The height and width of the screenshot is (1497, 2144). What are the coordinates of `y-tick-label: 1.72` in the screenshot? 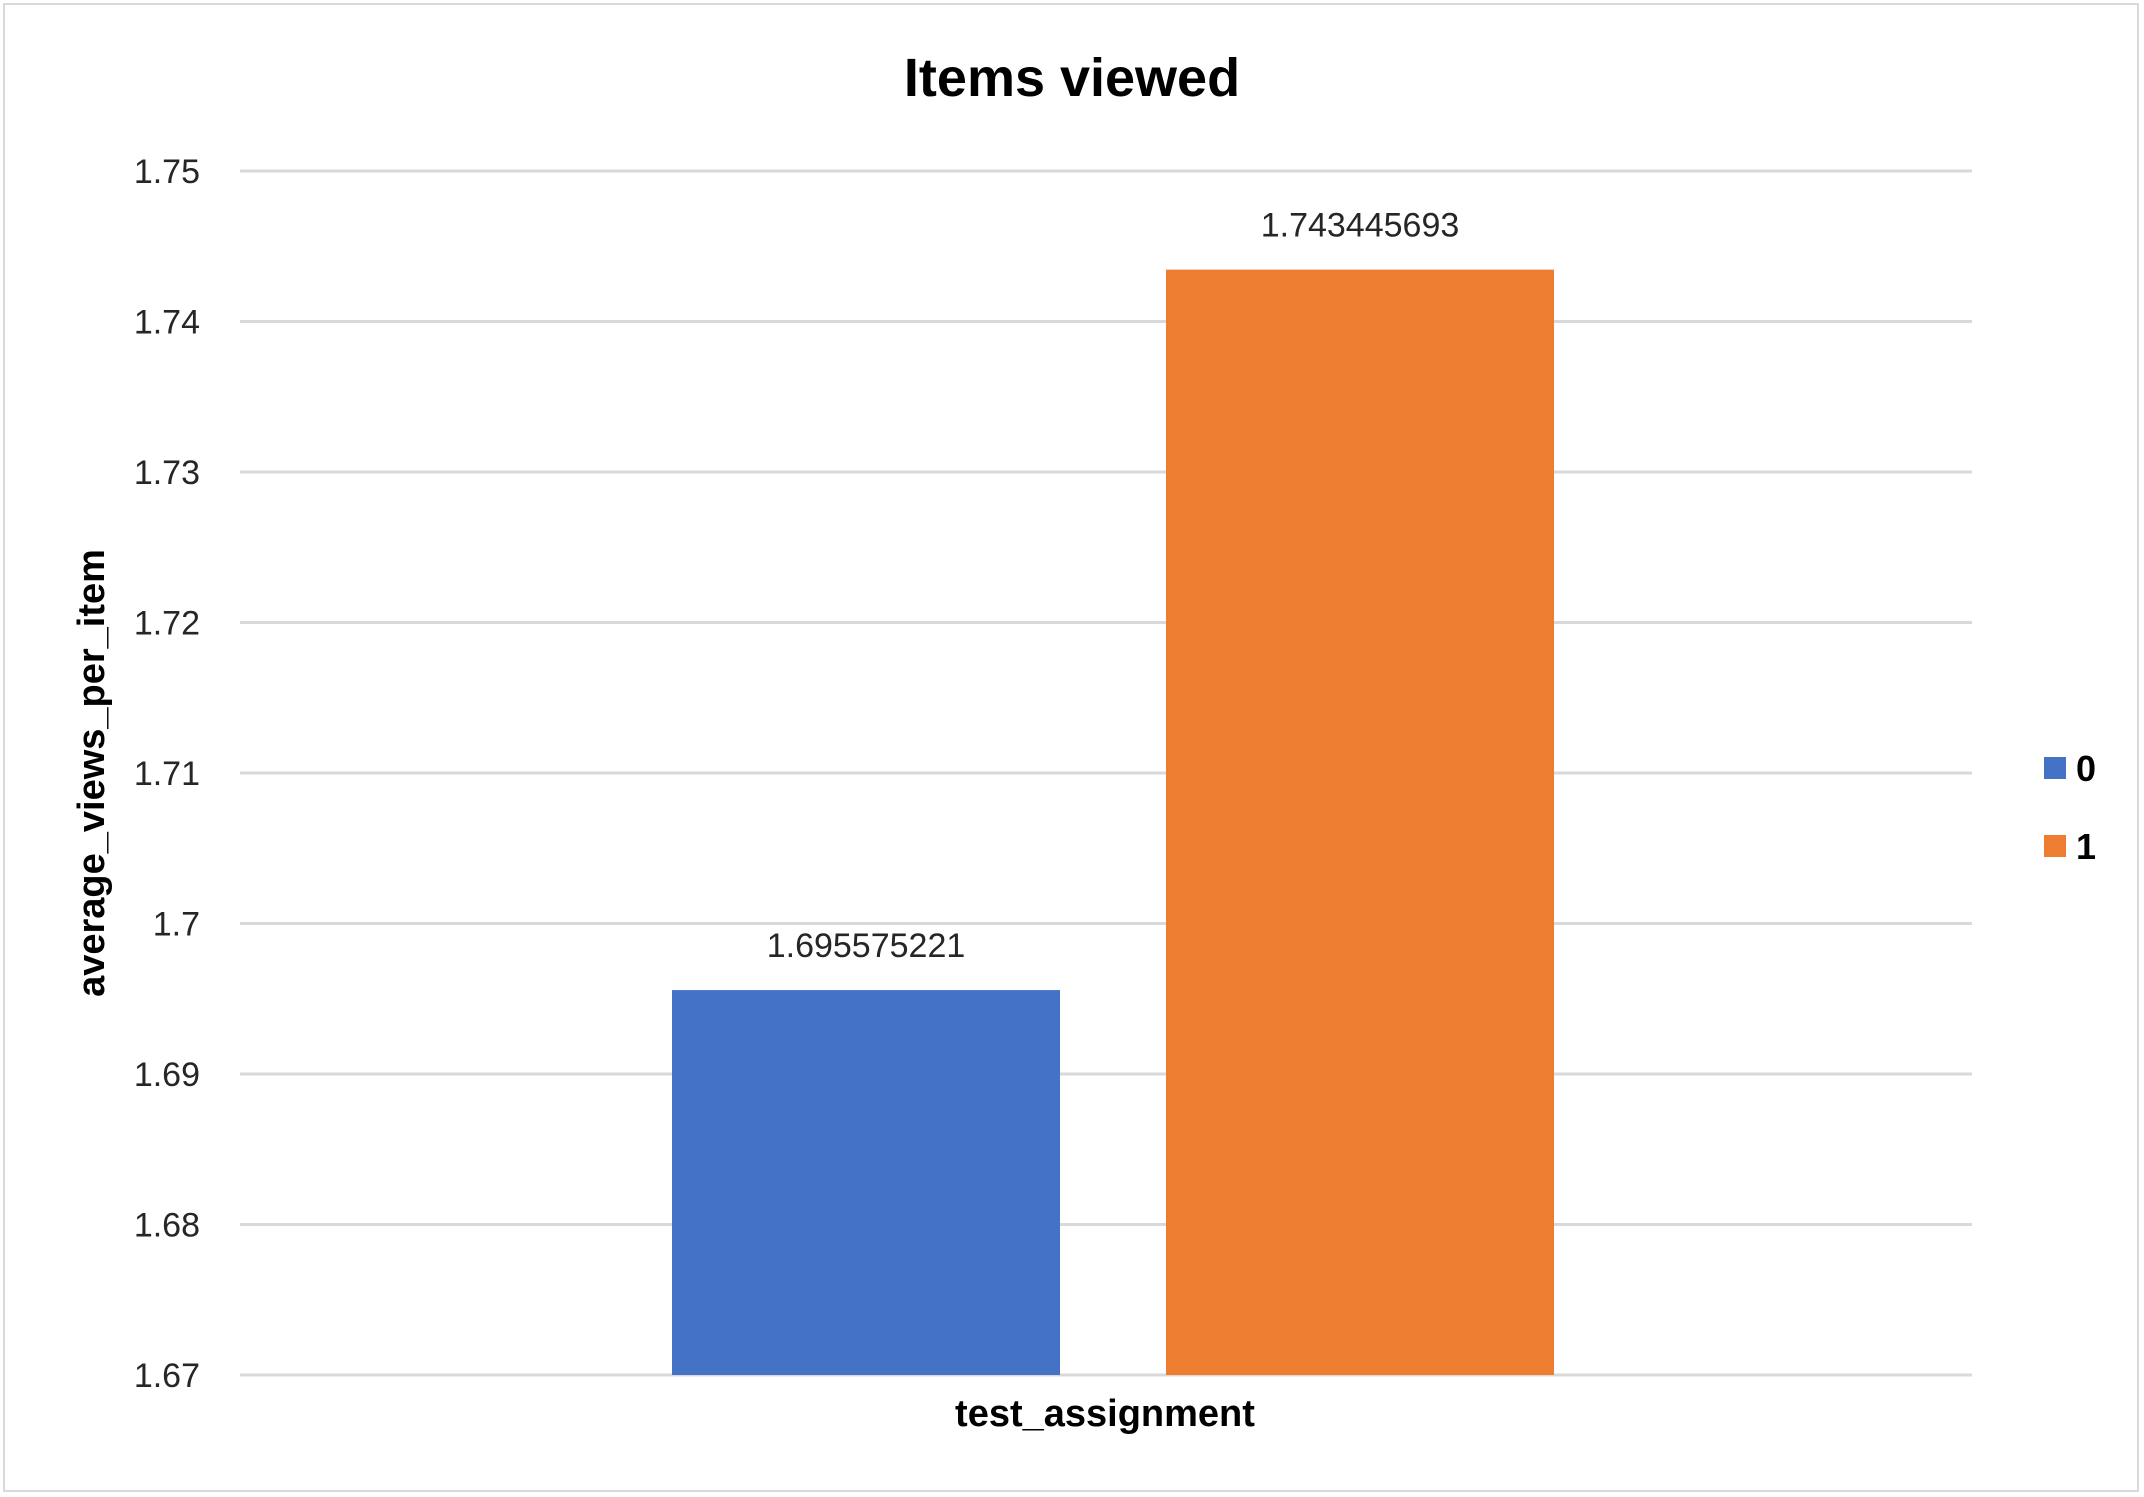 It's located at (167, 624).